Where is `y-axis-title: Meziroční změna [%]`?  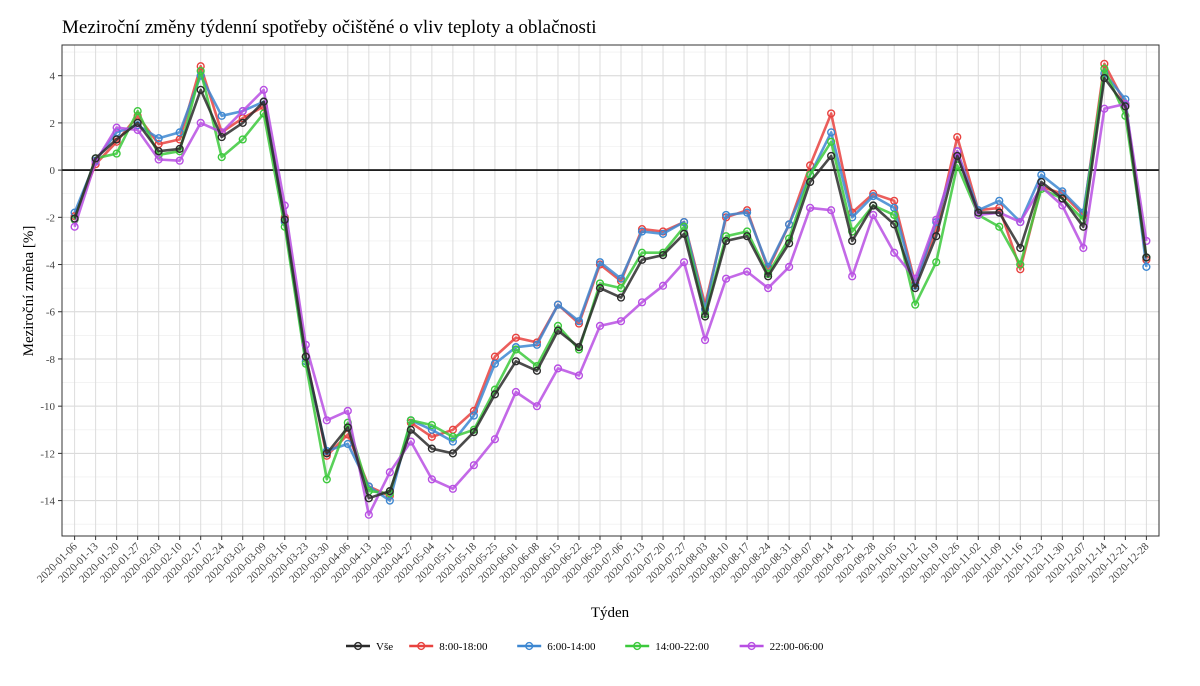 y-axis-title: Meziroční změna [%] is located at coordinates (29, 291).